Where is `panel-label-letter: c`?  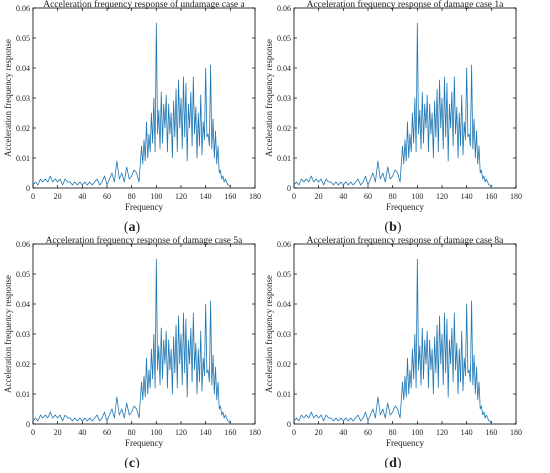
panel-label-letter: c is located at coordinates (132, 462).